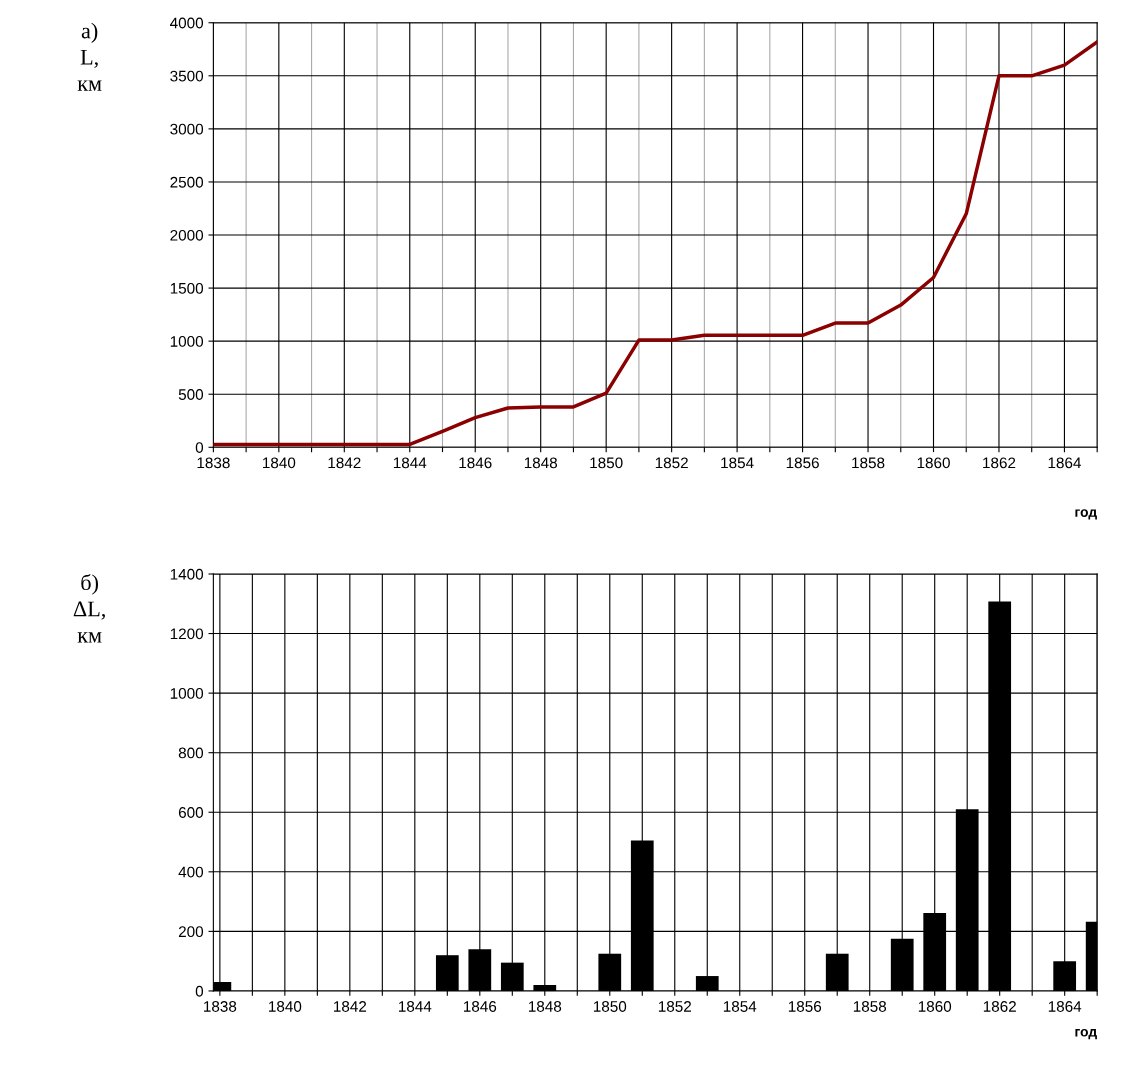 This screenshot has width=1123, height=1083. What do you see at coordinates (187, 235) in the screenshot?
I see `y-tick-label: 2000` at bounding box center [187, 235].